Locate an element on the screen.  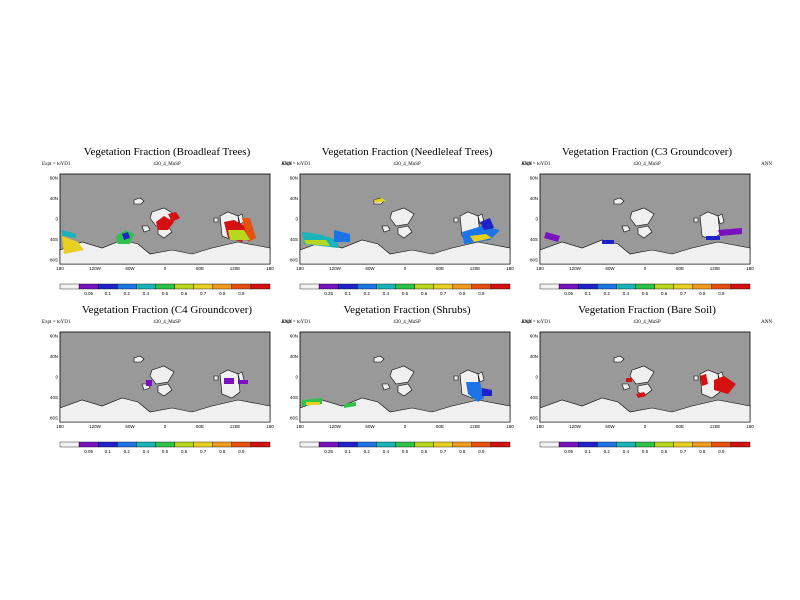
panel-title: Vegetation Fraction (Bare Soil) is located at coordinates (647, 310).